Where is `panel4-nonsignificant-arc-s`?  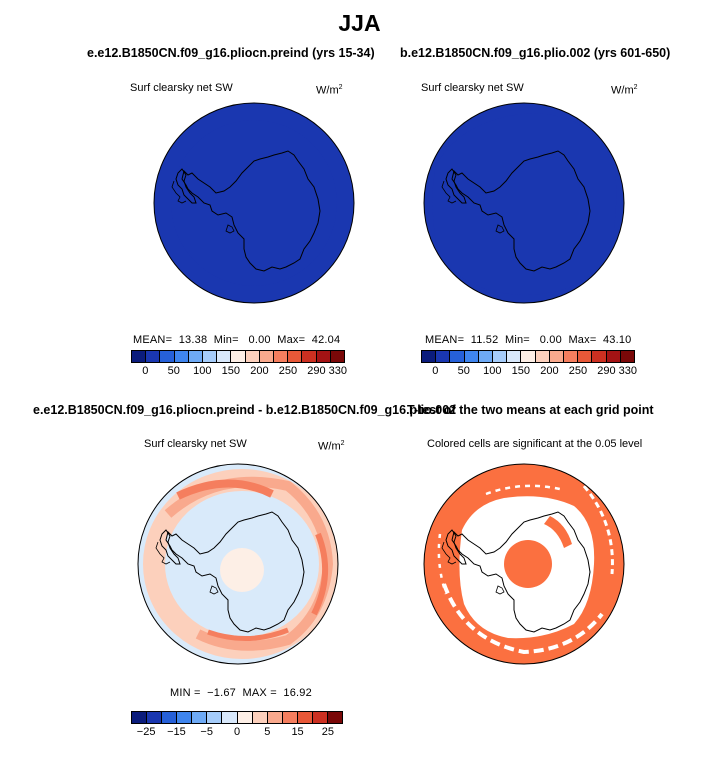 panel4-nonsignificant-arc-s is located at coordinates (523, 619).